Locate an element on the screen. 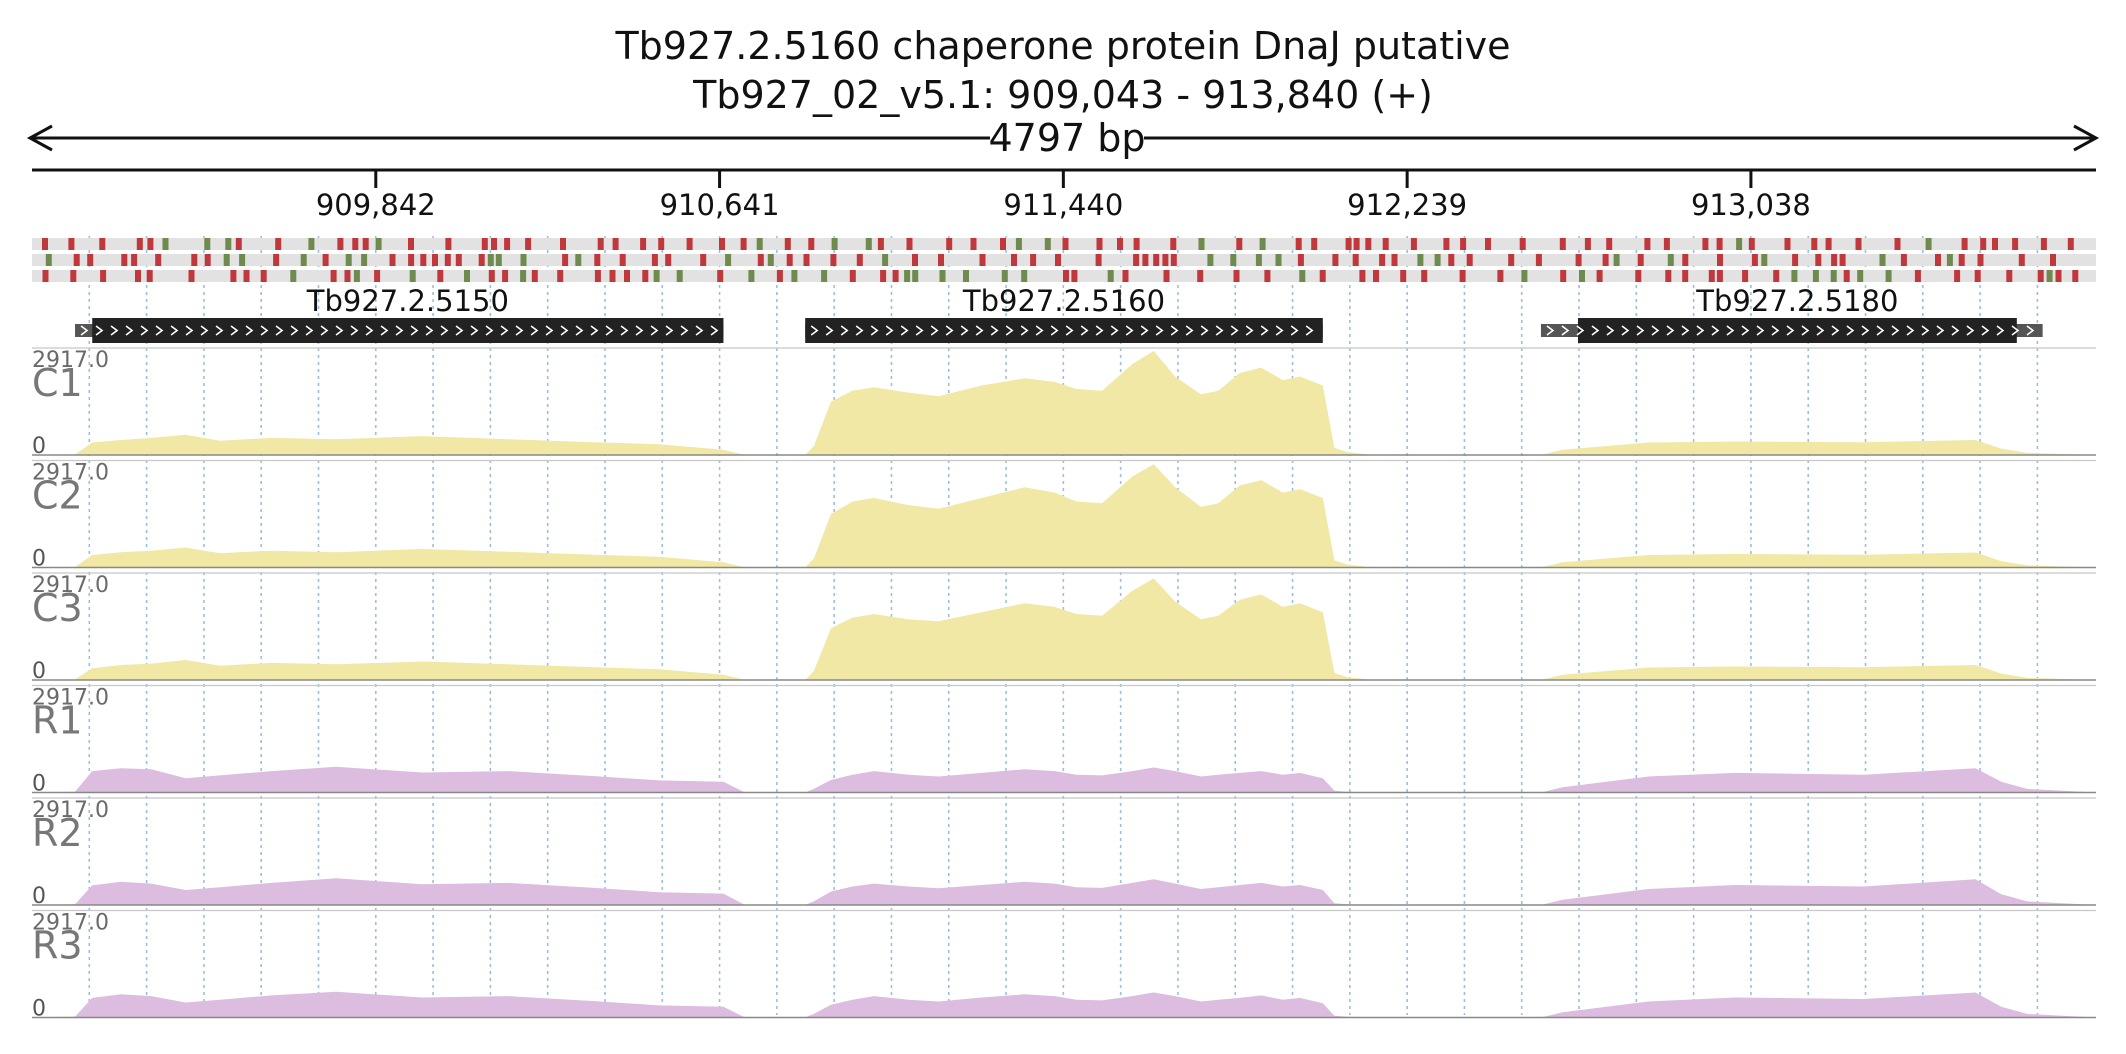 This screenshot has height=1054, width=2126. gene-cds-Tb927.2.5160 is located at coordinates (1064, 330).